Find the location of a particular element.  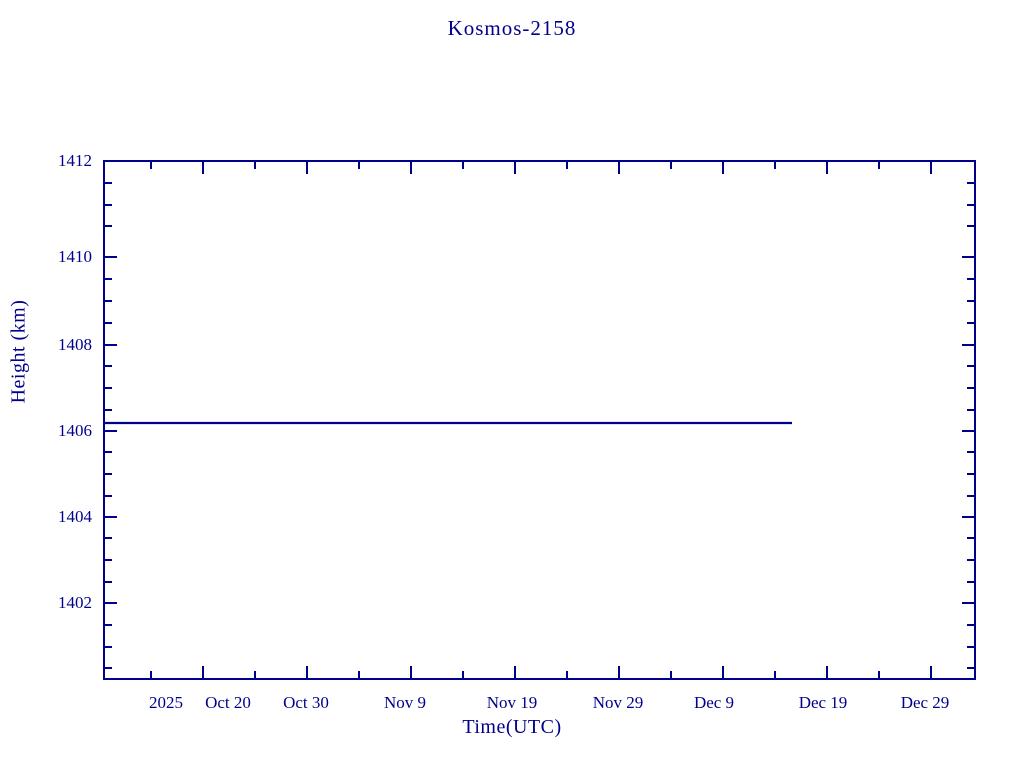

y-axis-major-ticks is located at coordinates (110, 382).